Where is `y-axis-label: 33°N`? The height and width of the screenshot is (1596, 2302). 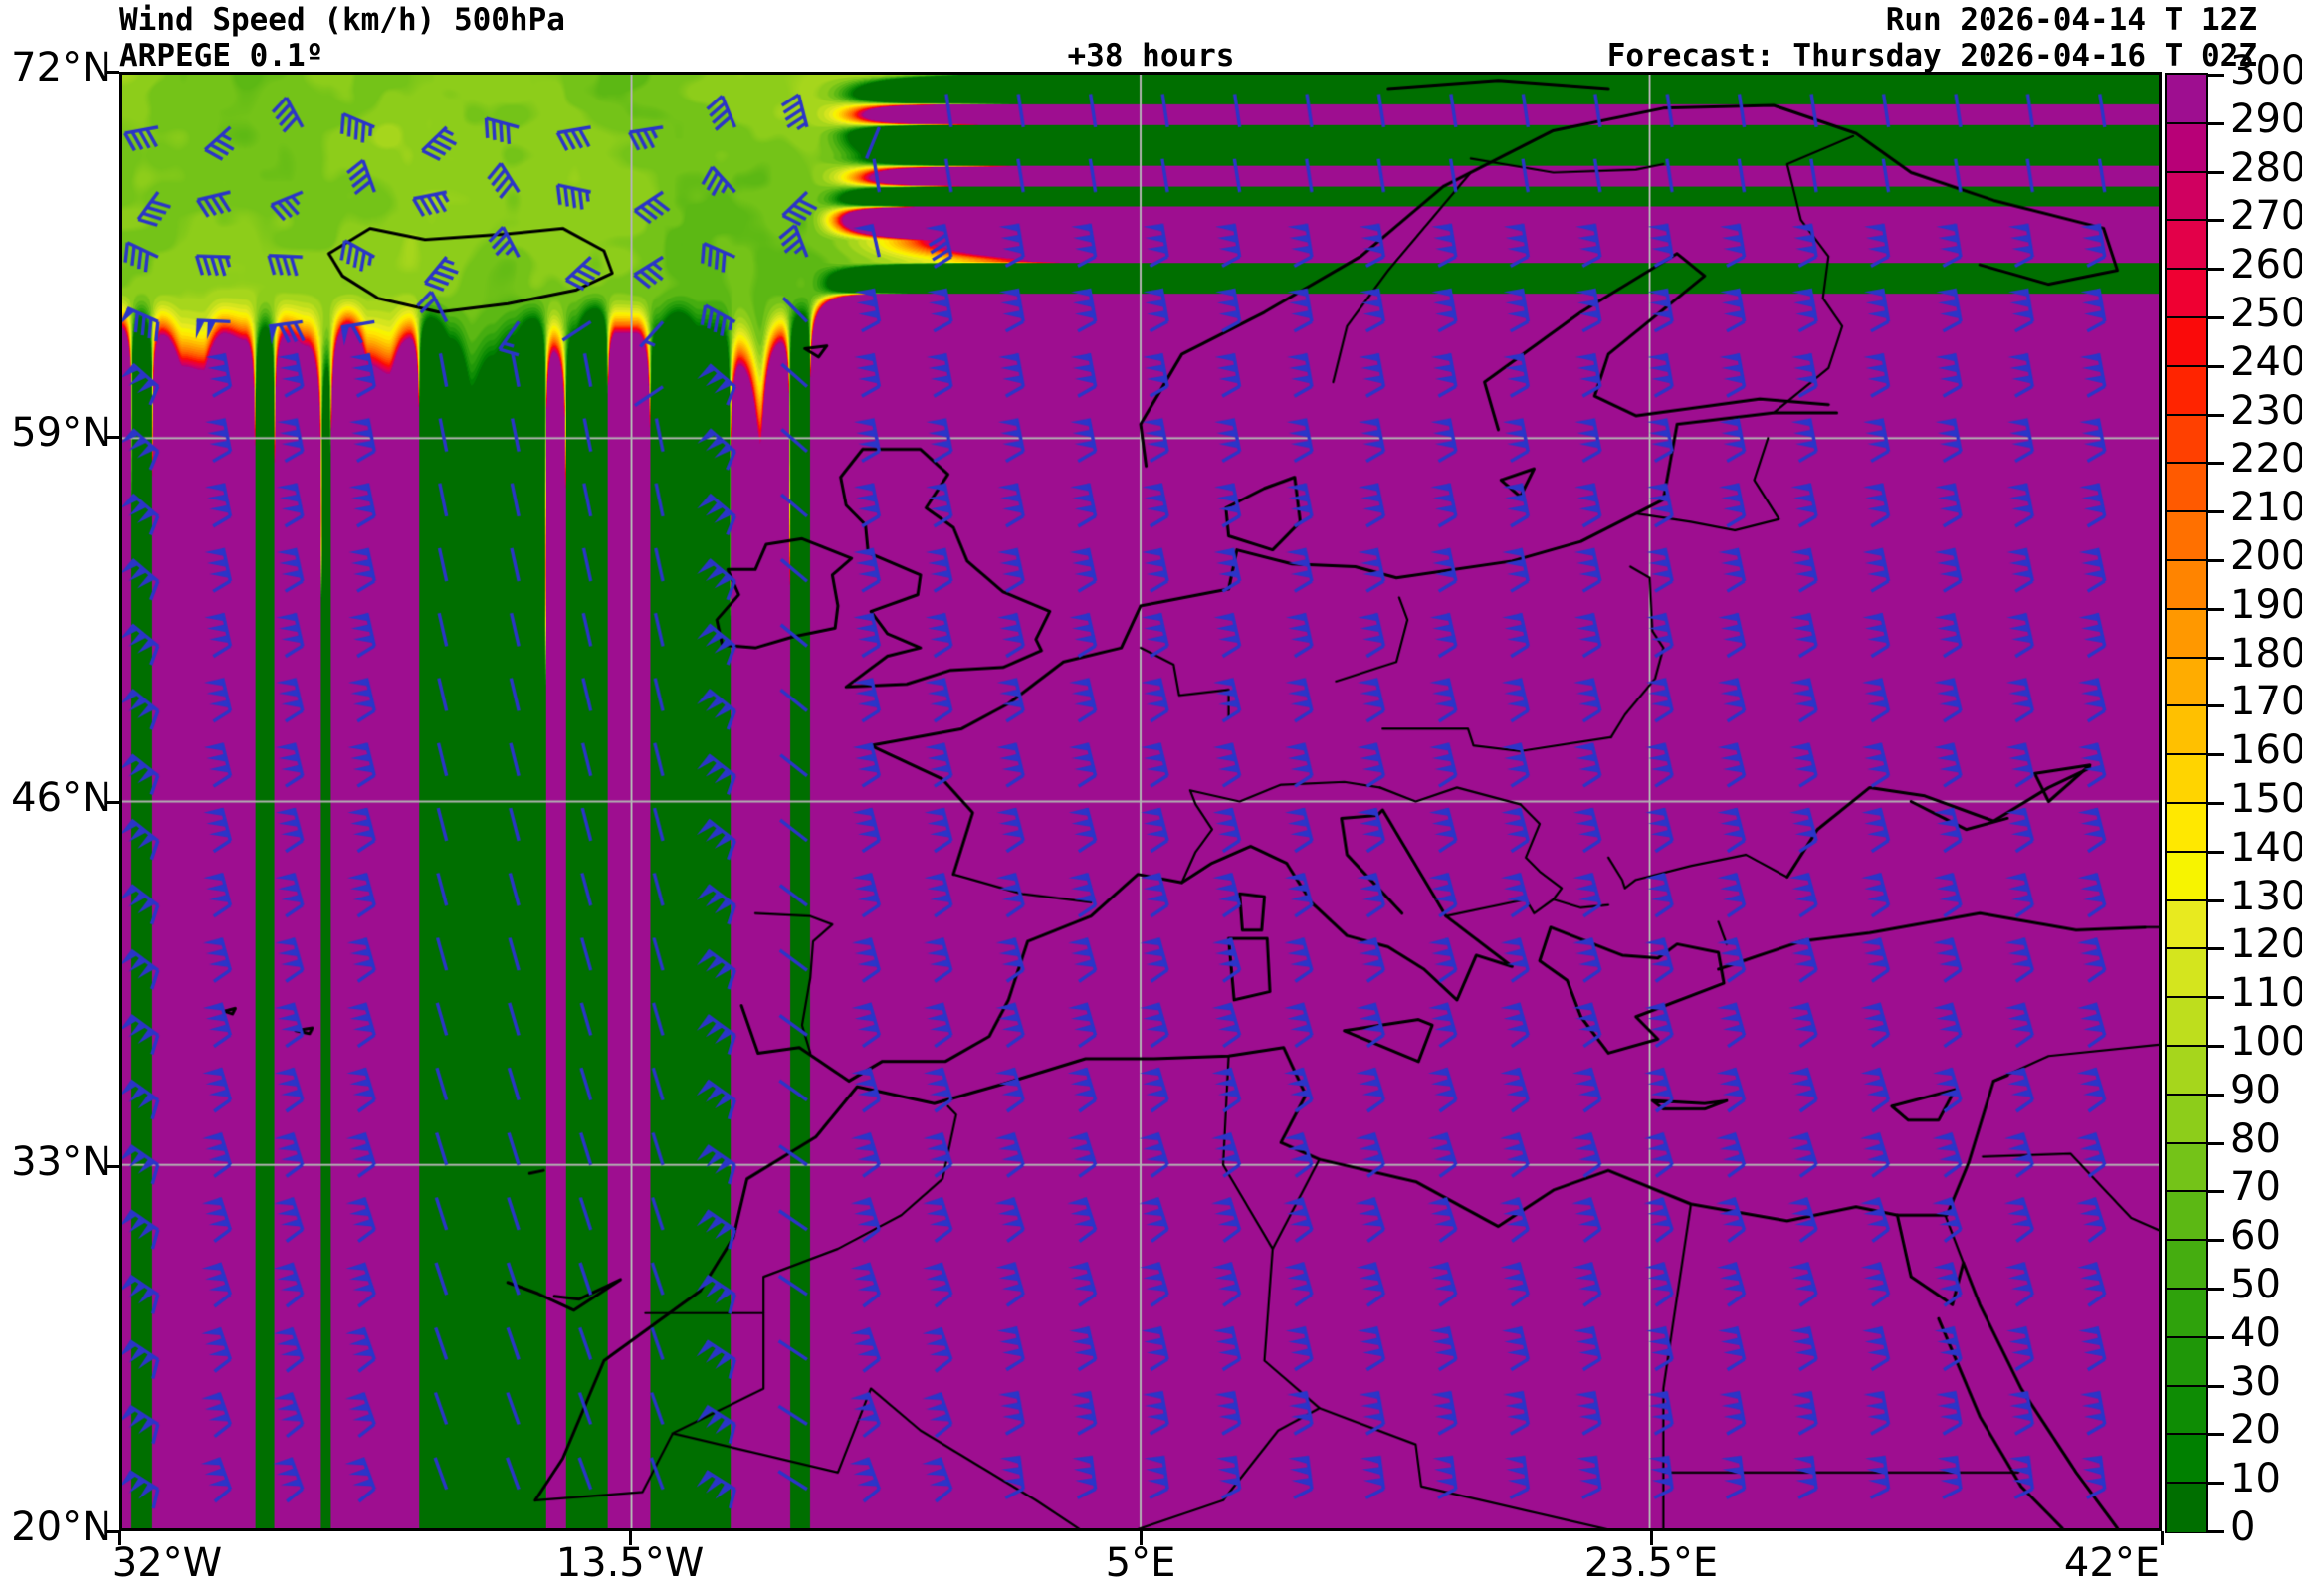
y-axis-label: 33°N is located at coordinates (61, 1162).